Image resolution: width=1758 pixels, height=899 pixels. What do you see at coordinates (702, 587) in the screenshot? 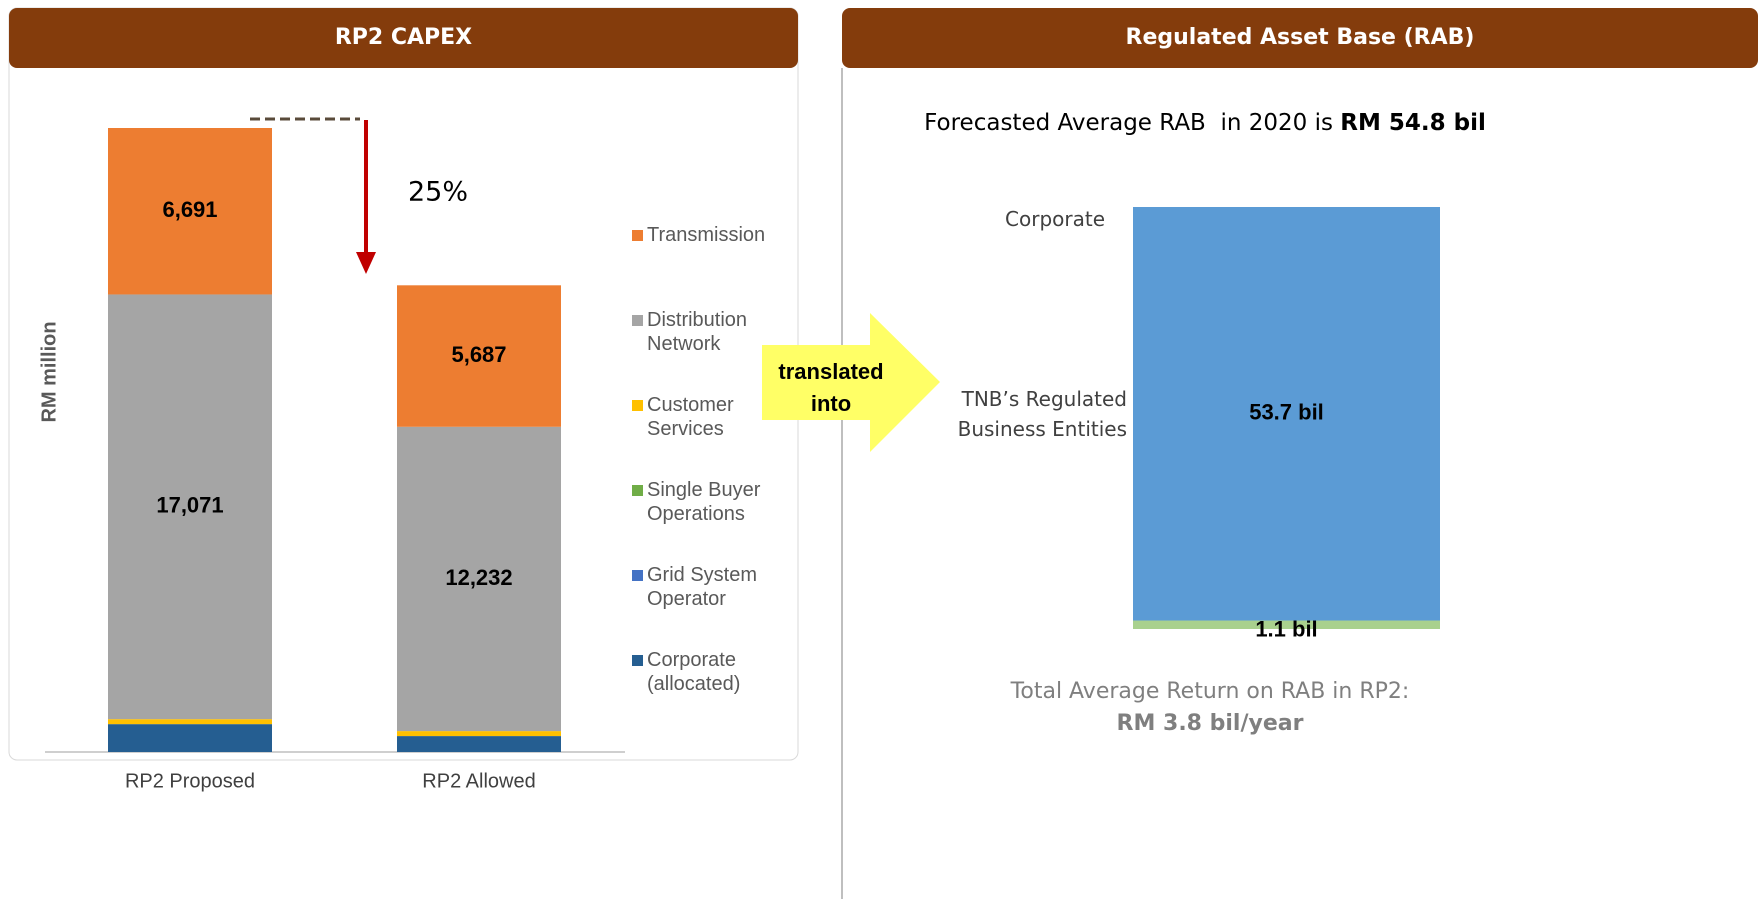
I see `legend-label: Grid System Operator` at bounding box center [702, 587].